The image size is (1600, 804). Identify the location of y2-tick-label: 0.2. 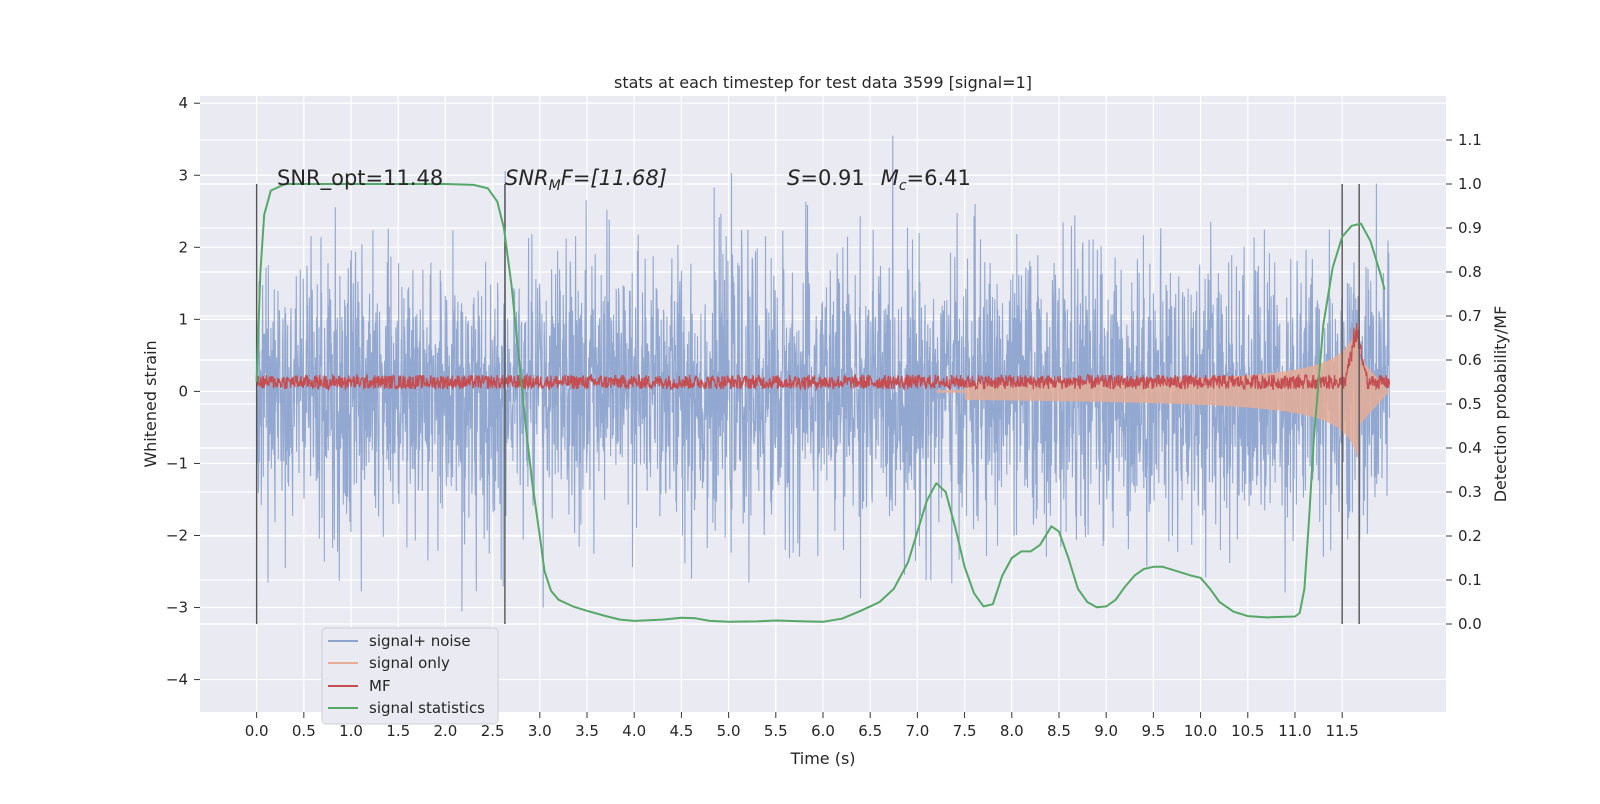
(1470, 536).